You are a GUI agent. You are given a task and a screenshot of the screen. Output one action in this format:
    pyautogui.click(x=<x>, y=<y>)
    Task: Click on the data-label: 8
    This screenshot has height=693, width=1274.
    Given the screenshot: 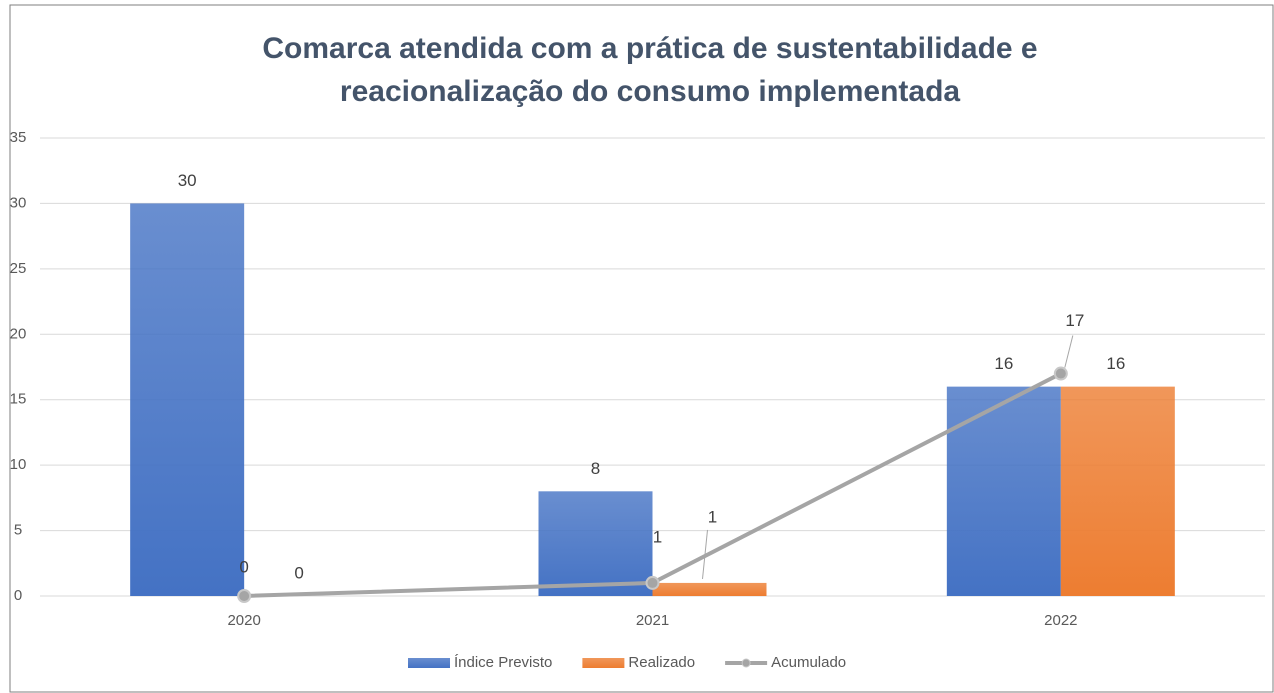 What is the action you would take?
    pyautogui.click(x=595, y=468)
    